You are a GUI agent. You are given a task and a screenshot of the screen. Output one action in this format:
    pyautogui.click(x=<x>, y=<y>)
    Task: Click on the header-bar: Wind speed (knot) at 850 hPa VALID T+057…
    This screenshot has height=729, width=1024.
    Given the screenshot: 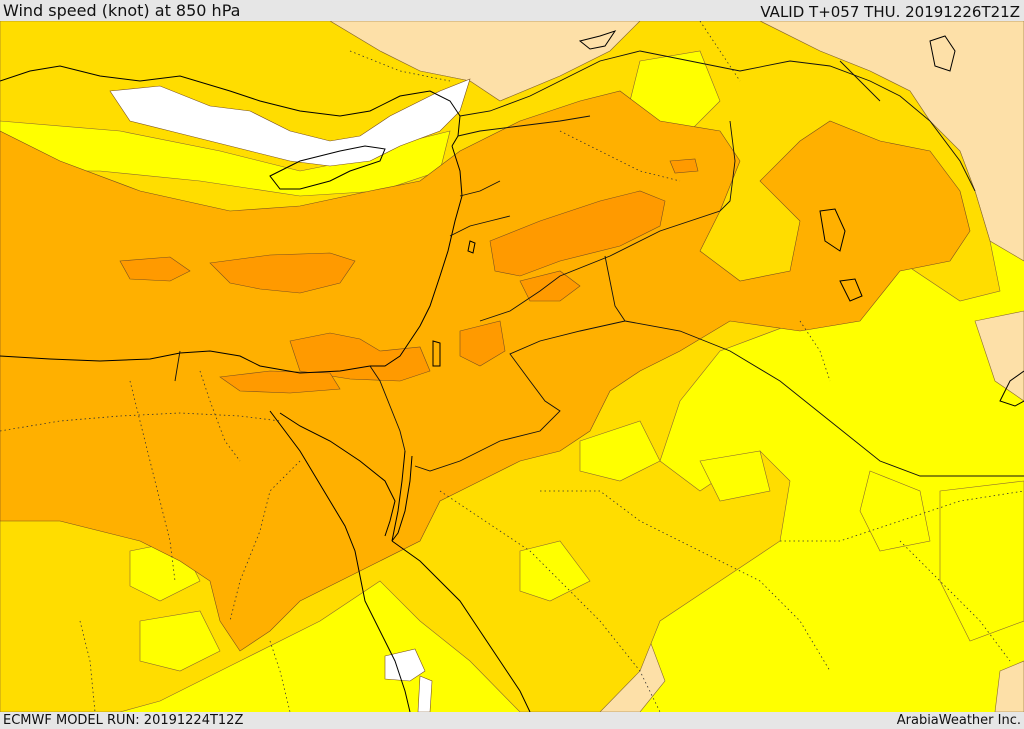 What is the action you would take?
    pyautogui.click(x=512, y=10)
    